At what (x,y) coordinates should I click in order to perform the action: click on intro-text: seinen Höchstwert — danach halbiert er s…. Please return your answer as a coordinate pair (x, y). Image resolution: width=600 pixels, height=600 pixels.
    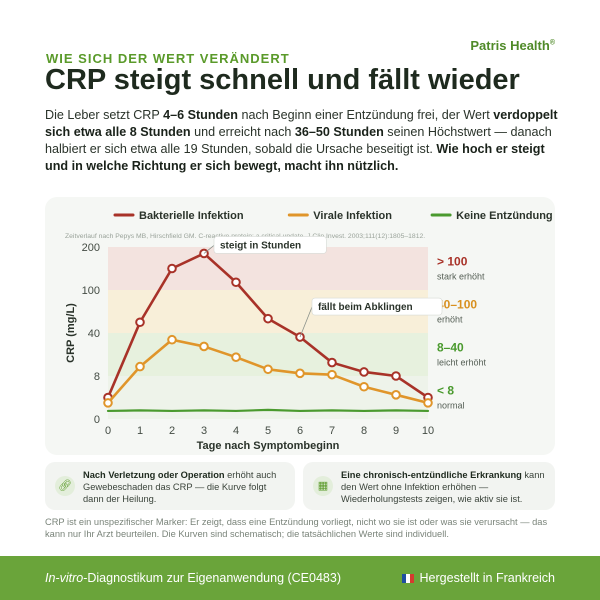
    Looking at the image, I should click on (298, 140).